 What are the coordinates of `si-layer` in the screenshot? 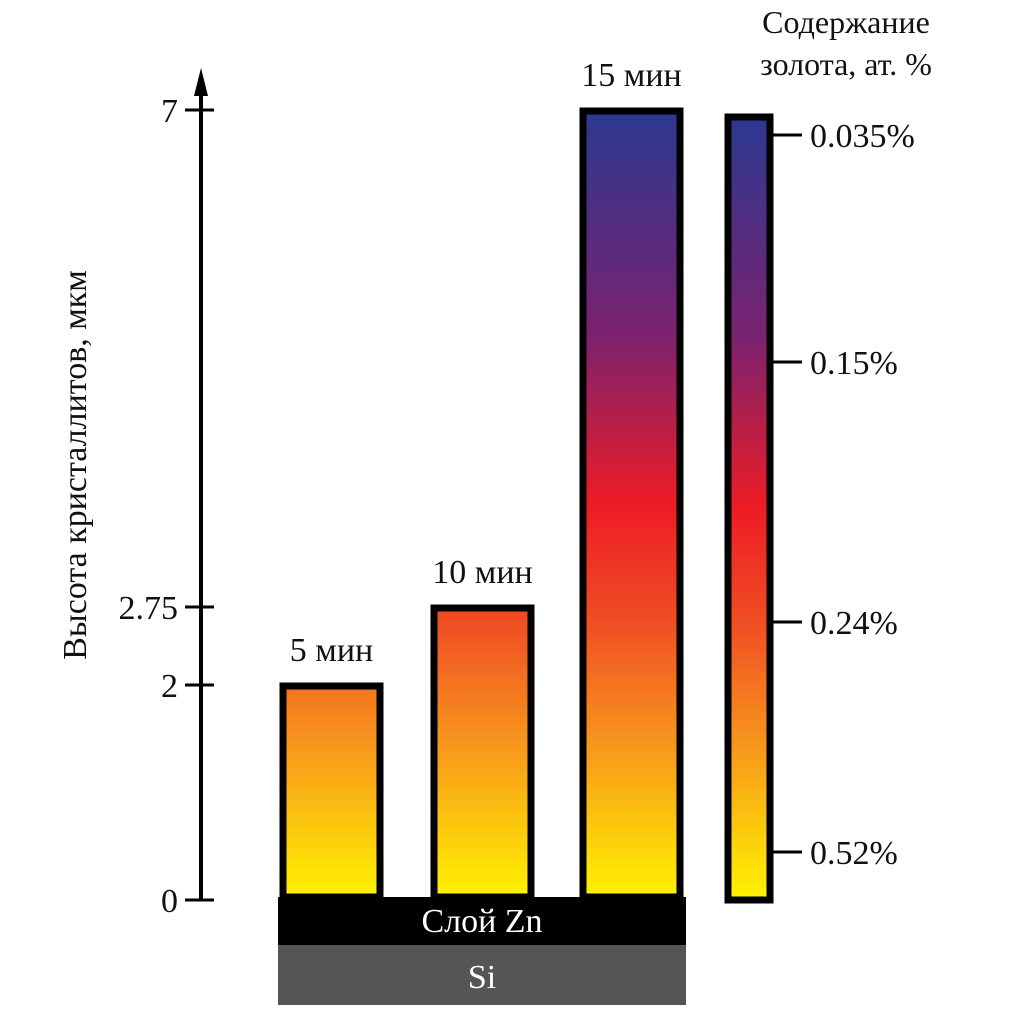 It's located at (482, 975).